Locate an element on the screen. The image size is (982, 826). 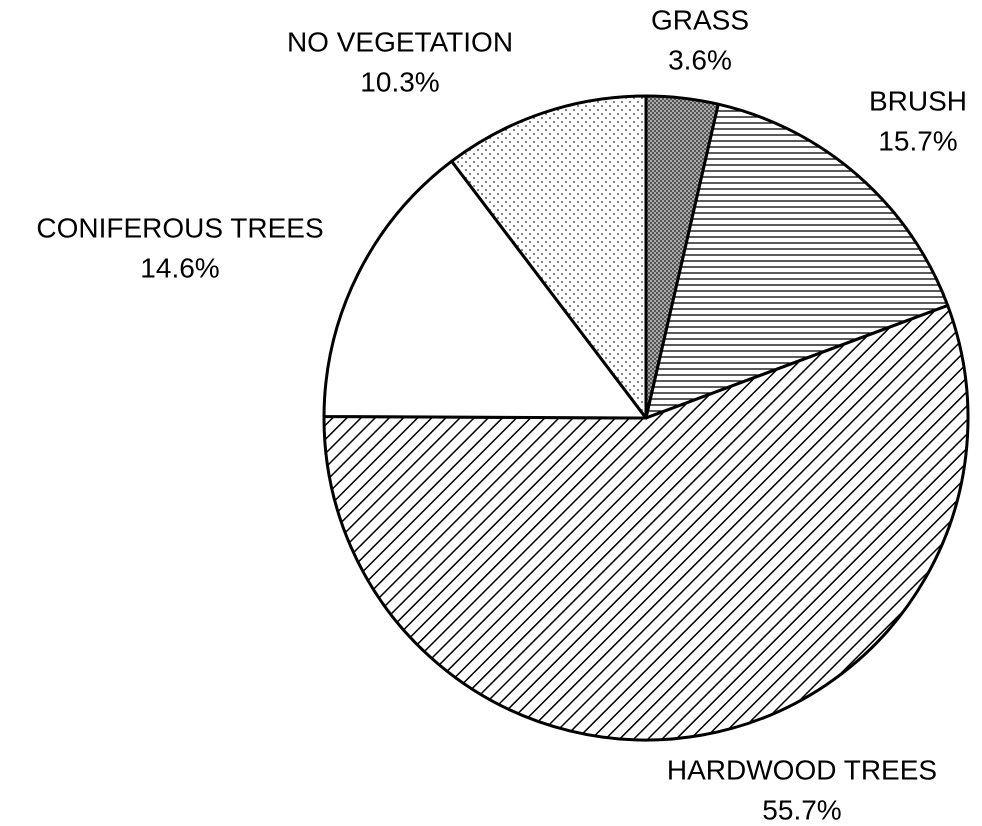
slice-label: NO VEGETATION is located at coordinates (400, 41).